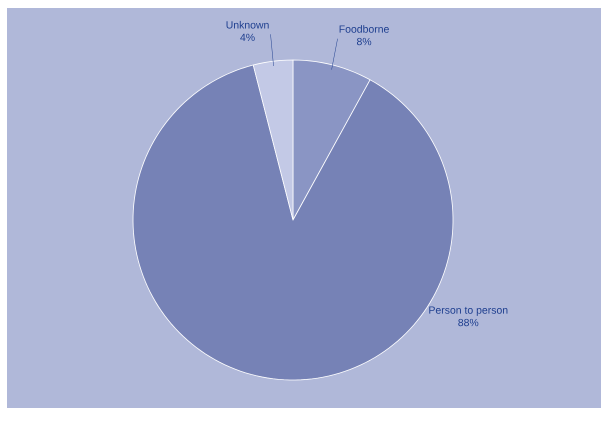 Image resolution: width=608 pixels, height=430 pixels. Describe the element at coordinates (247, 24) in the screenshot. I see `slice-label: Unknown` at that location.